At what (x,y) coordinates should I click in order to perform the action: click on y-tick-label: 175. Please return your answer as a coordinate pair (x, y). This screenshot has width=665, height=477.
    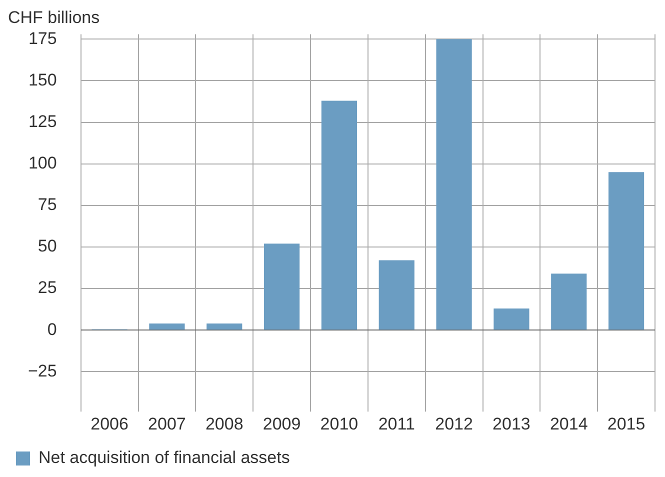
    Looking at the image, I should click on (42, 38).